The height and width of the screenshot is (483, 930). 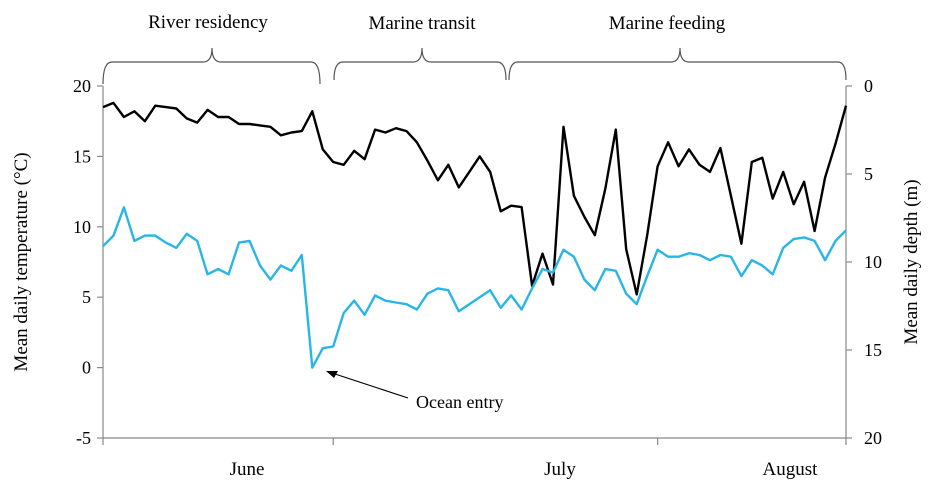 What do you see at coordinates (873, 262) in the screenshot?
I see `right-tick-label: 10` at bounding box center [873, 262].